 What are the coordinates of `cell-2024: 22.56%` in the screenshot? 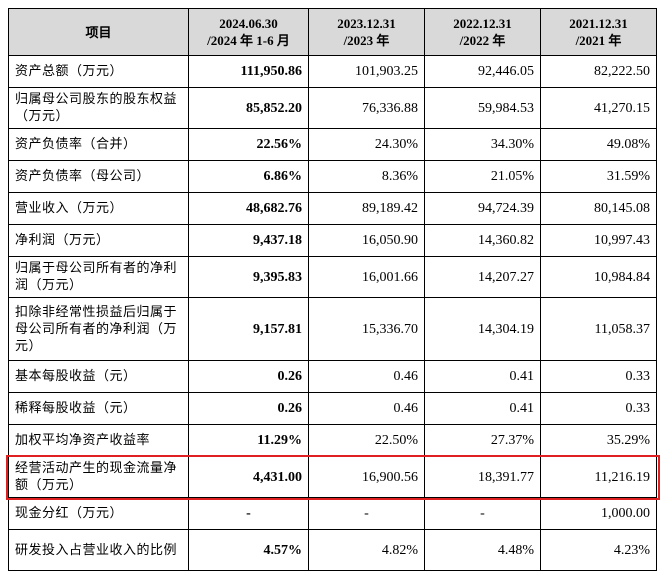 It's located at (248, 144).